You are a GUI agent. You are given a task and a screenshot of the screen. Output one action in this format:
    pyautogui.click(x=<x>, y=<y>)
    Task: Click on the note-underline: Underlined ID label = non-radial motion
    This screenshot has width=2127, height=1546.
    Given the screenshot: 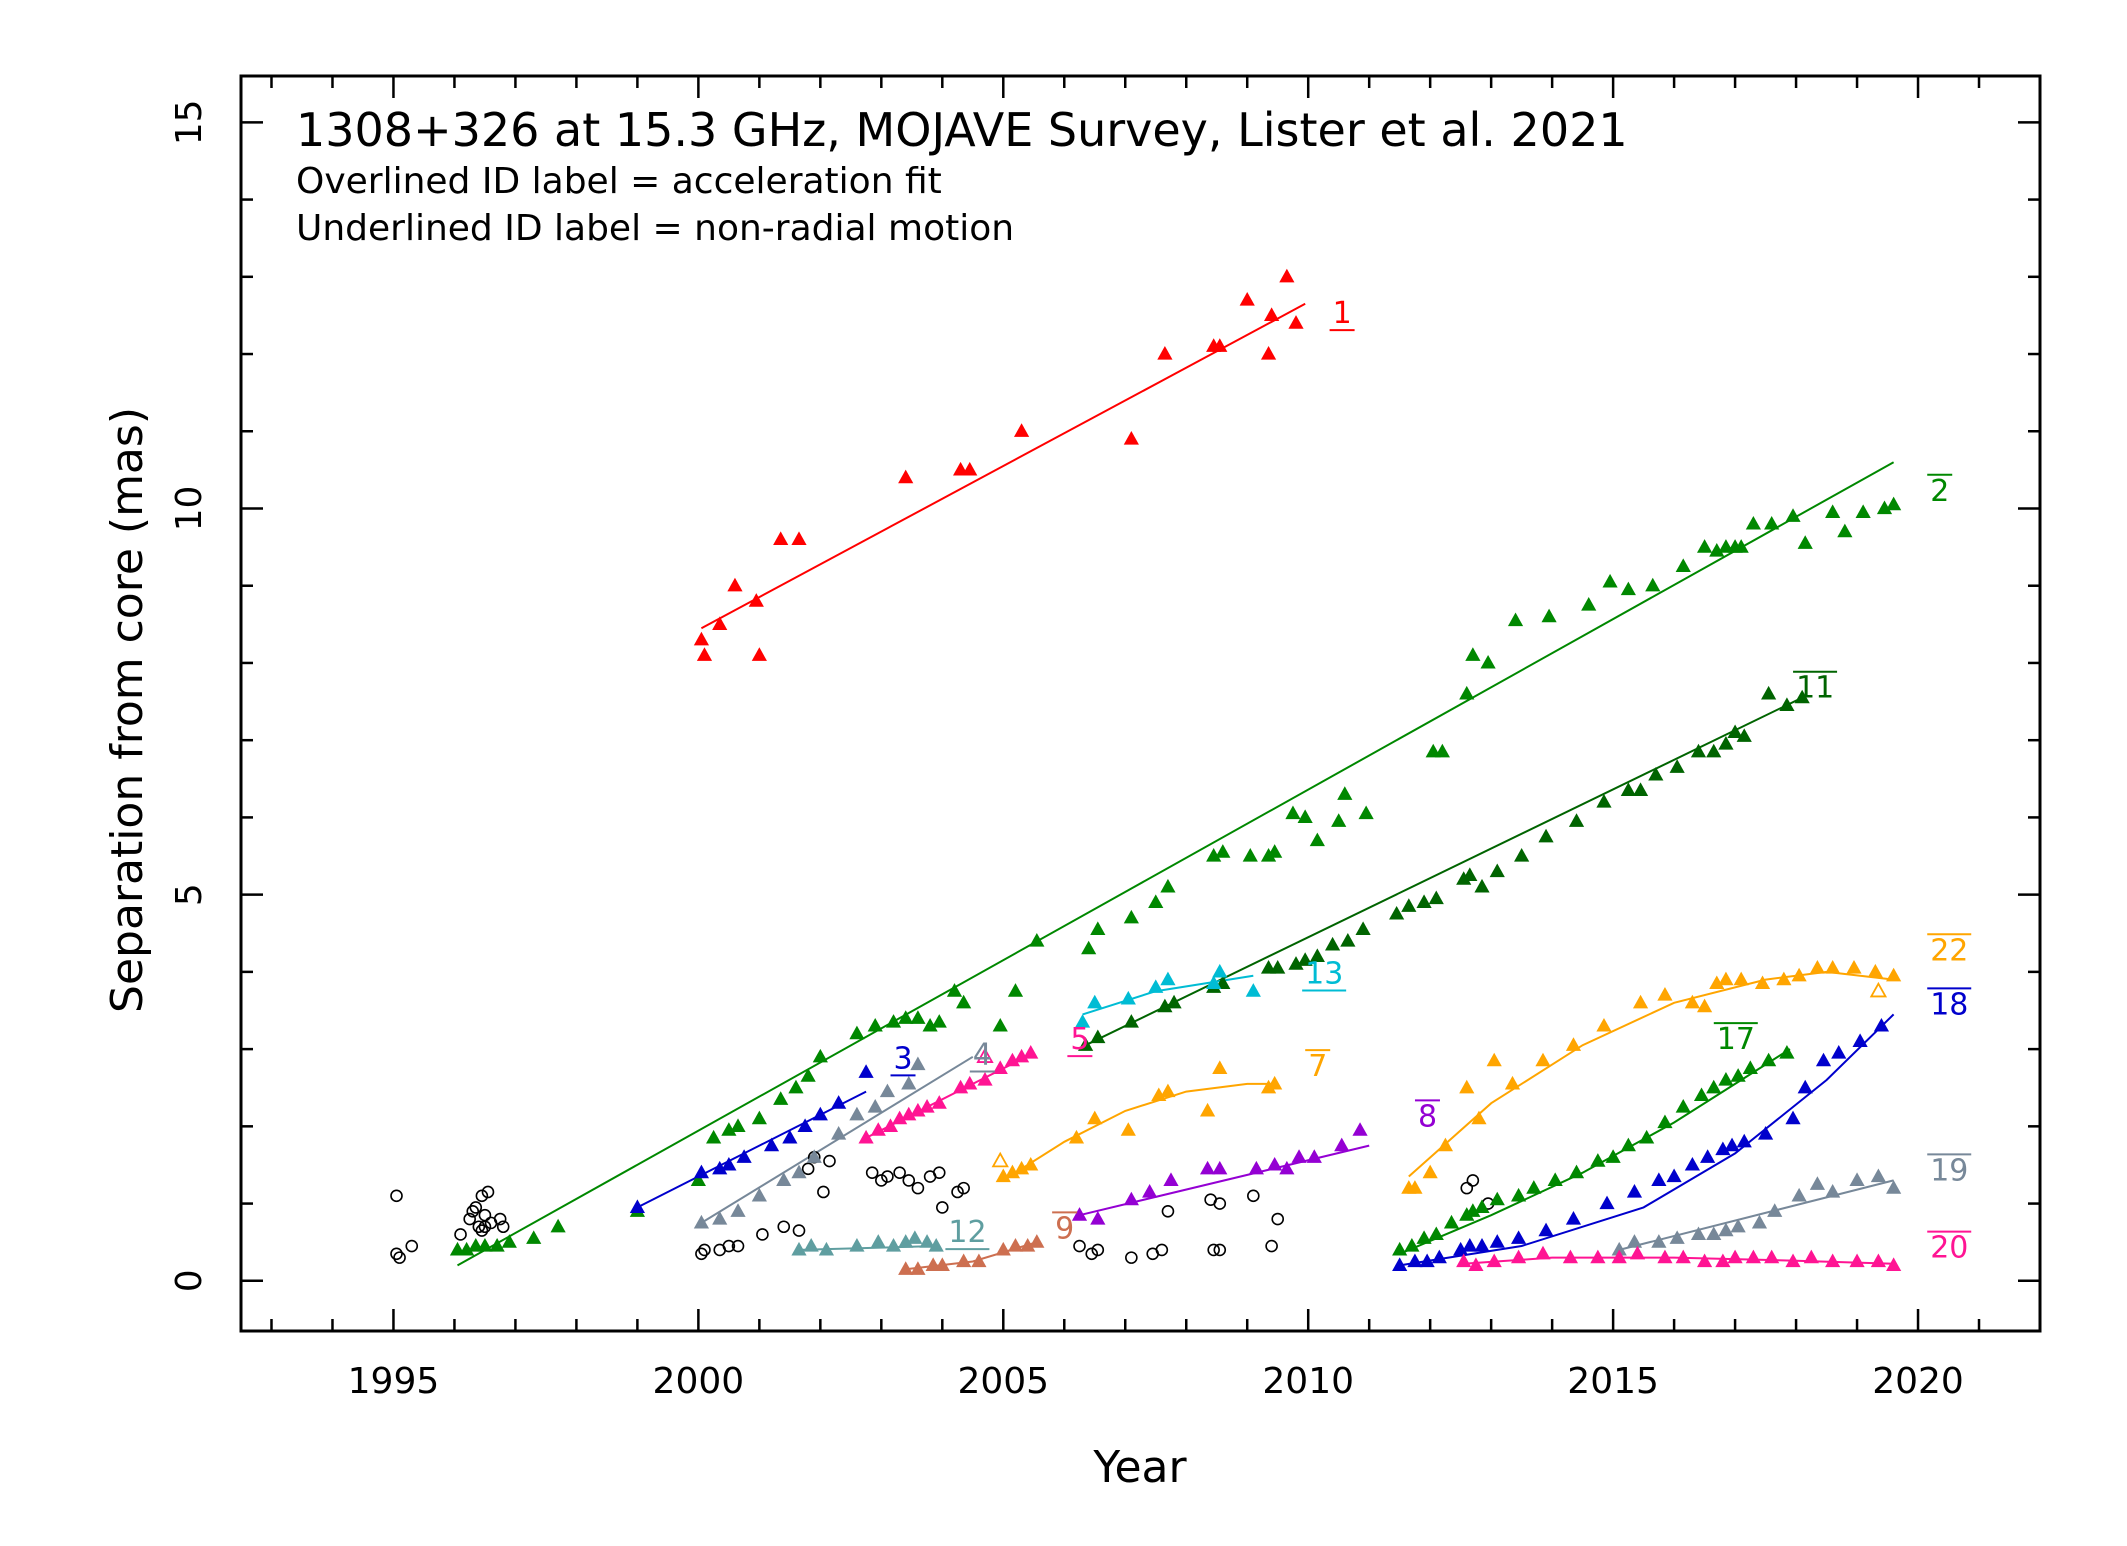 What is the action you would take?
    pyautogui.click(x=655, y=228)
    